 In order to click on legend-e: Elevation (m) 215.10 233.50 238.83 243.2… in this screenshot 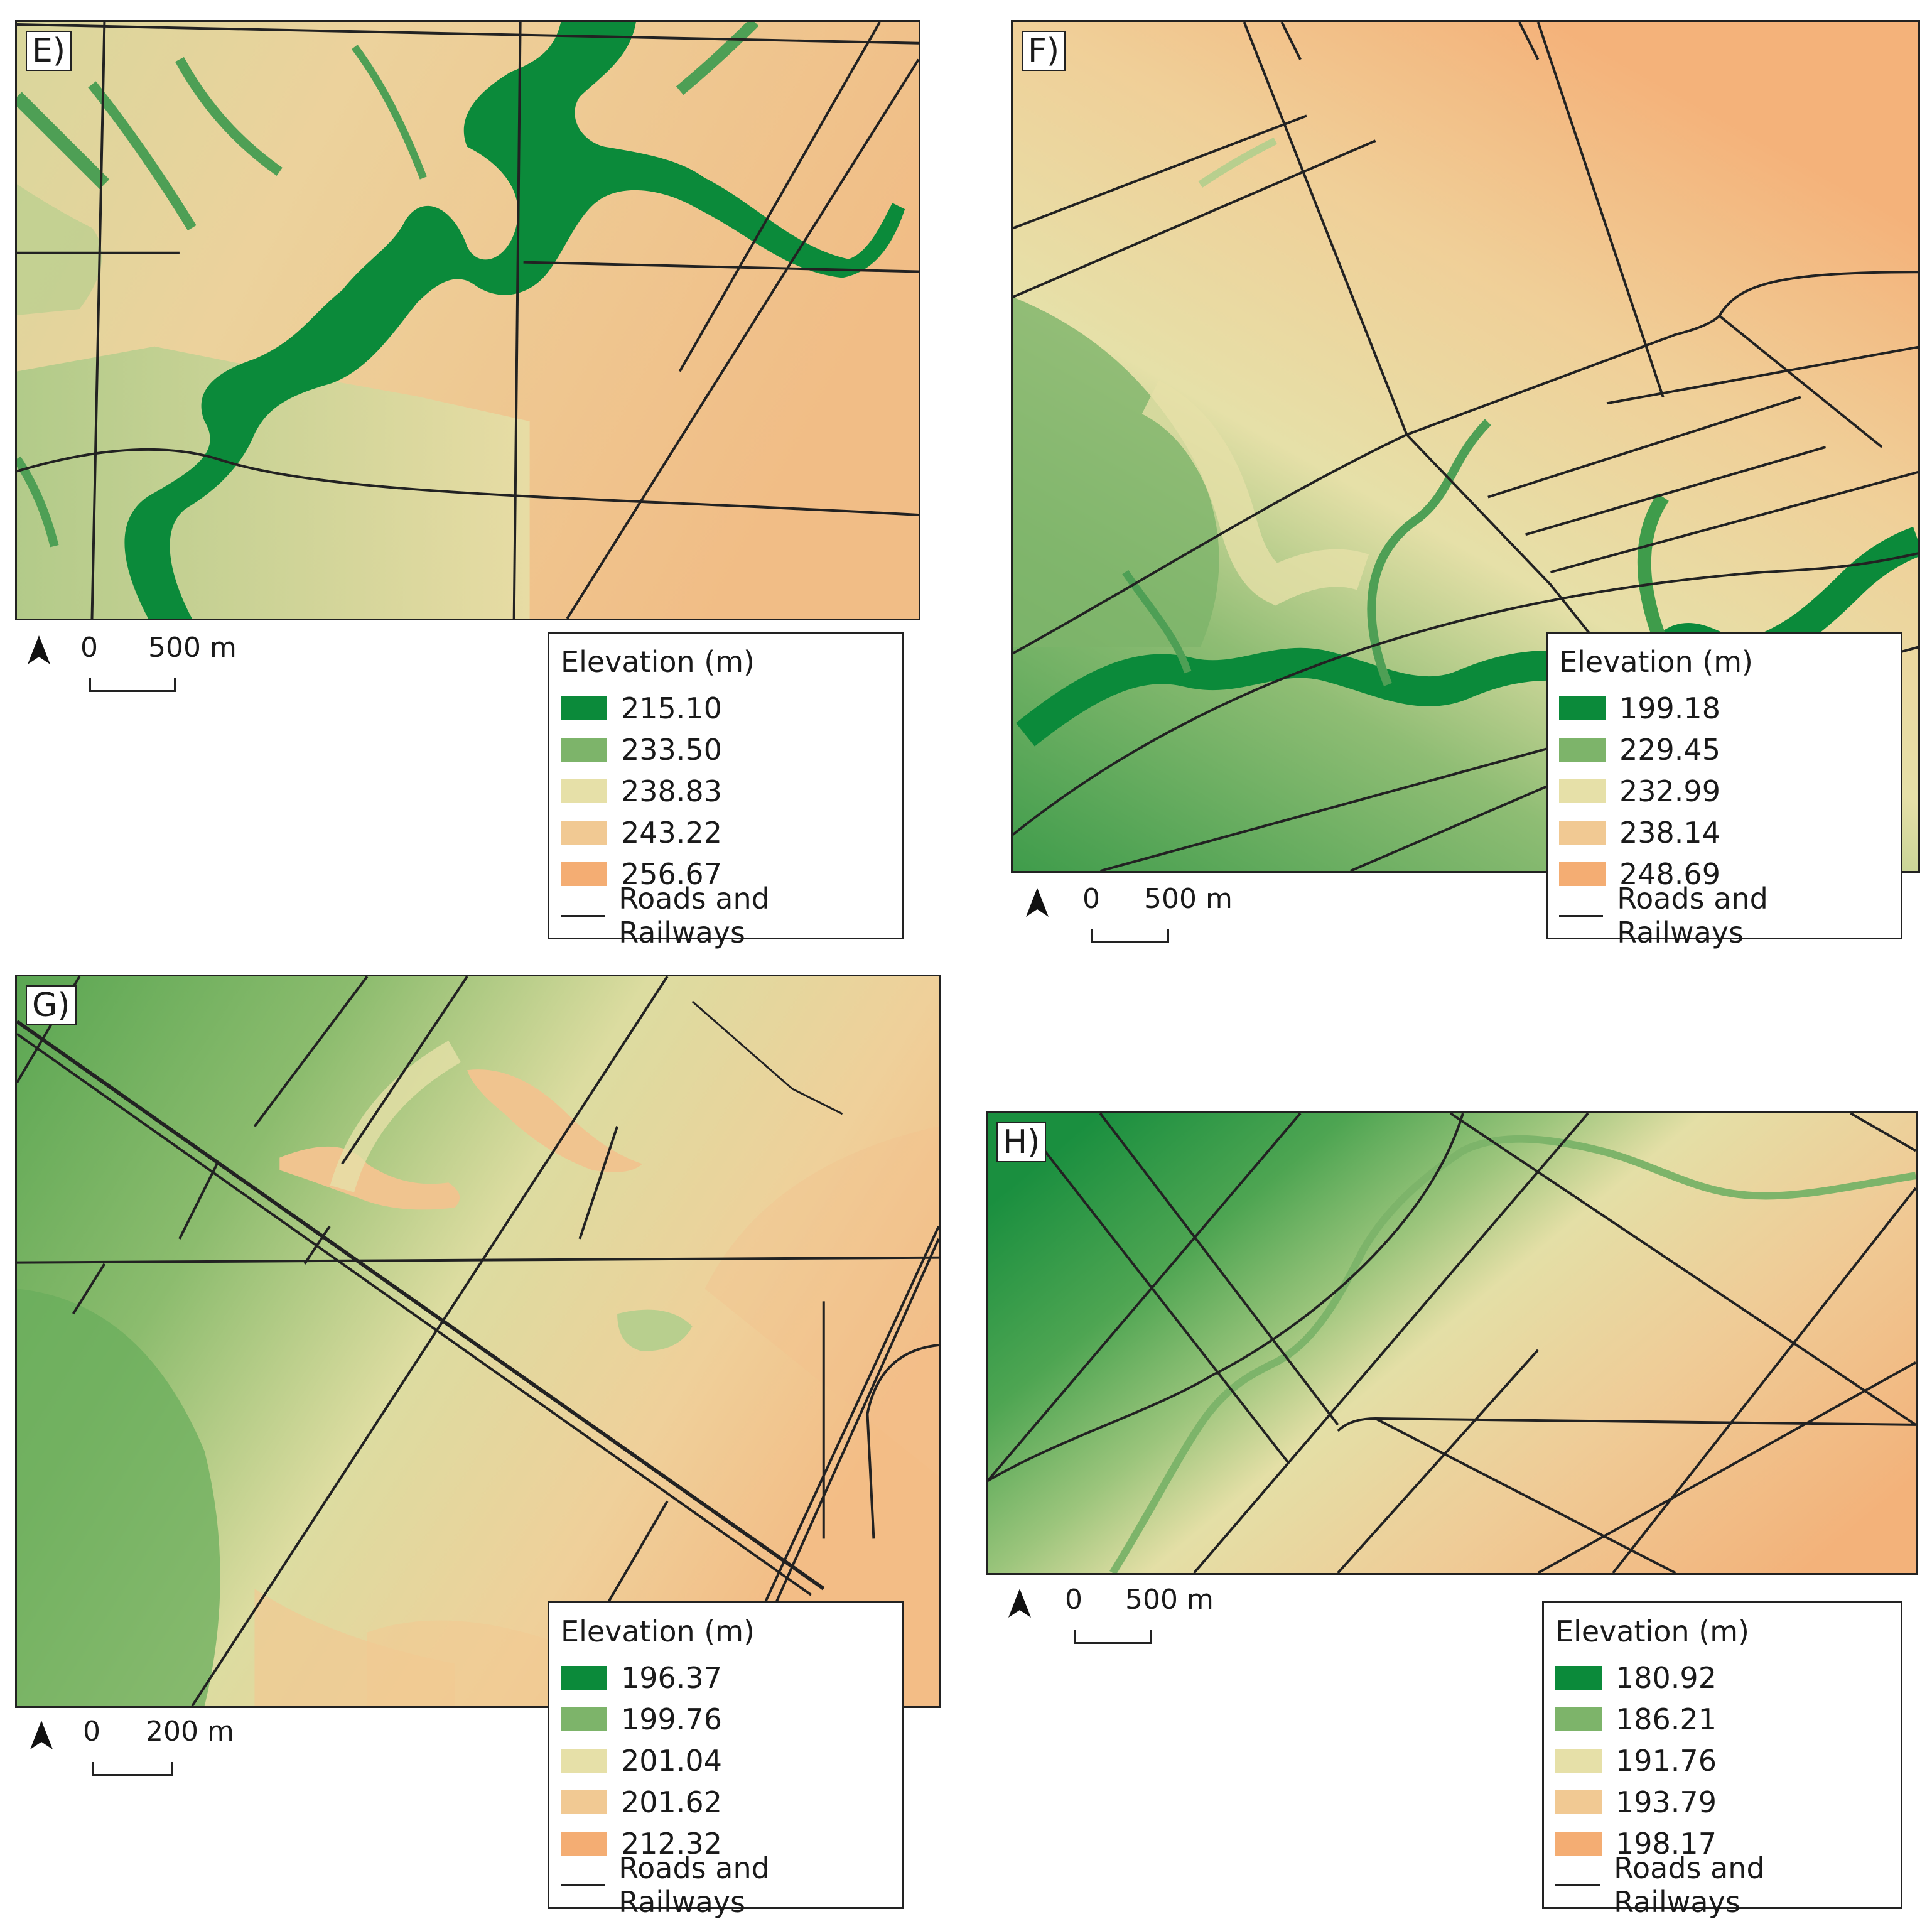, I will do `click(726, 790)`.